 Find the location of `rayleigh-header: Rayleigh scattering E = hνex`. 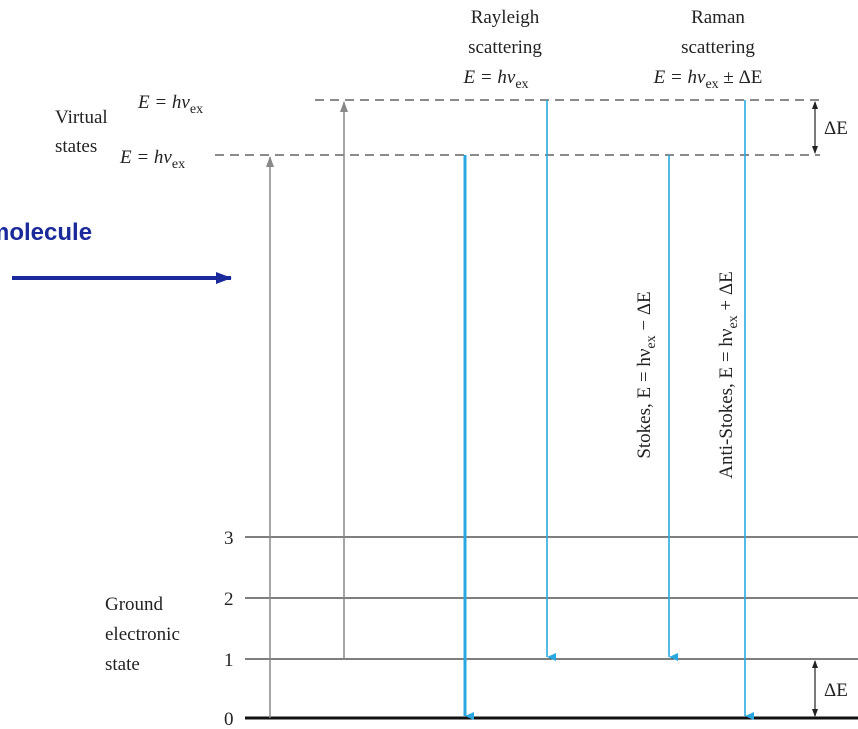

rayleigh-header: Rayleigh scattering E = hνex is located at coordinates (502, 49).